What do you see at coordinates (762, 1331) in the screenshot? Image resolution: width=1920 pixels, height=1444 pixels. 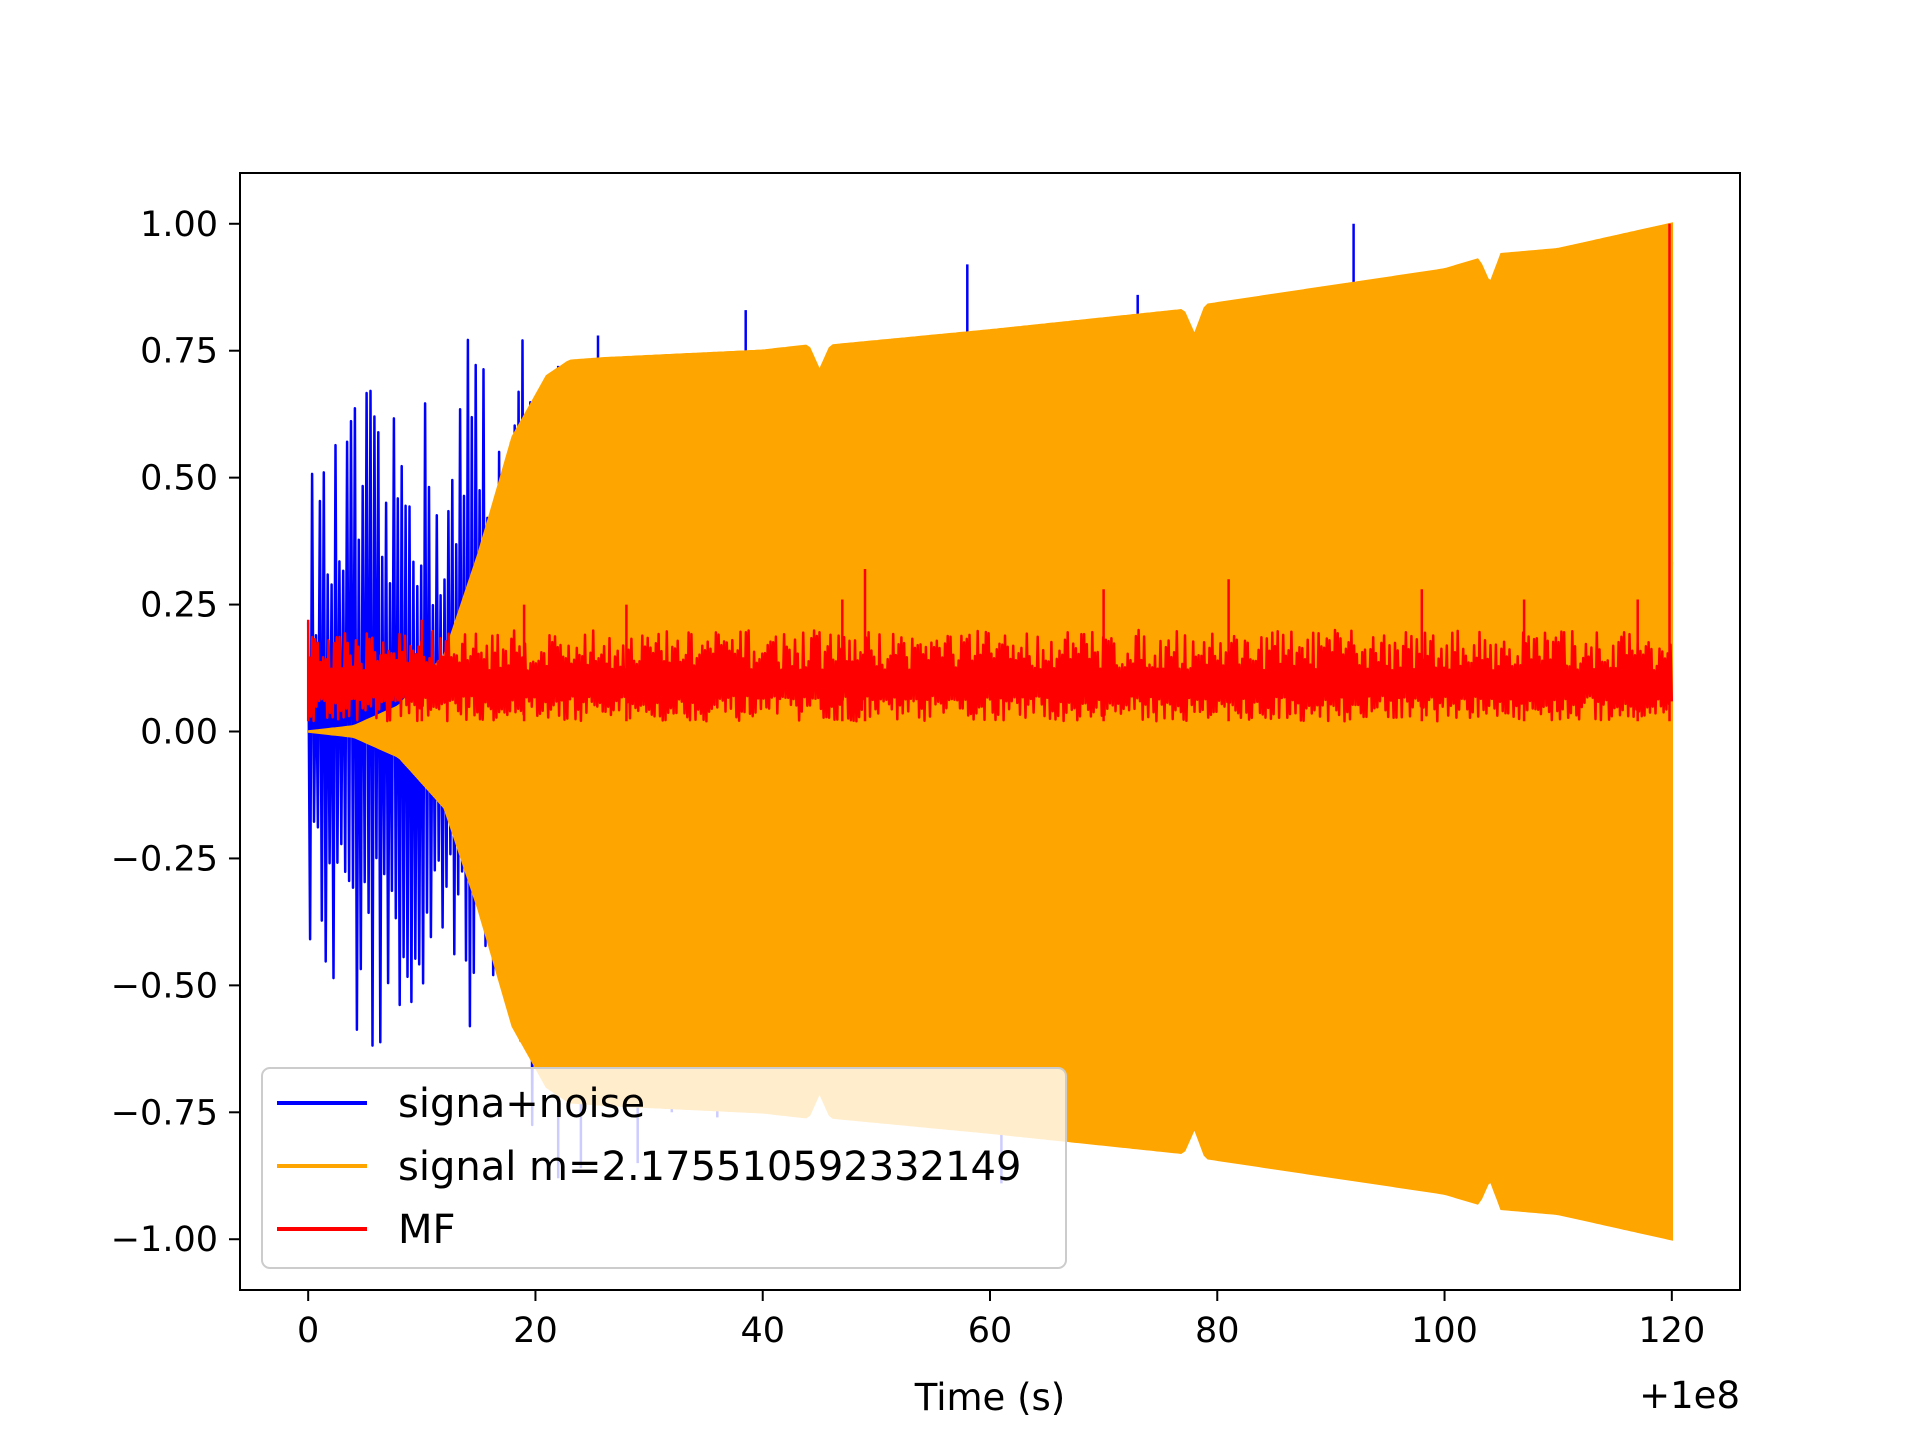 I see `x-tick-label: 40` at bounding box center [762, 1331].